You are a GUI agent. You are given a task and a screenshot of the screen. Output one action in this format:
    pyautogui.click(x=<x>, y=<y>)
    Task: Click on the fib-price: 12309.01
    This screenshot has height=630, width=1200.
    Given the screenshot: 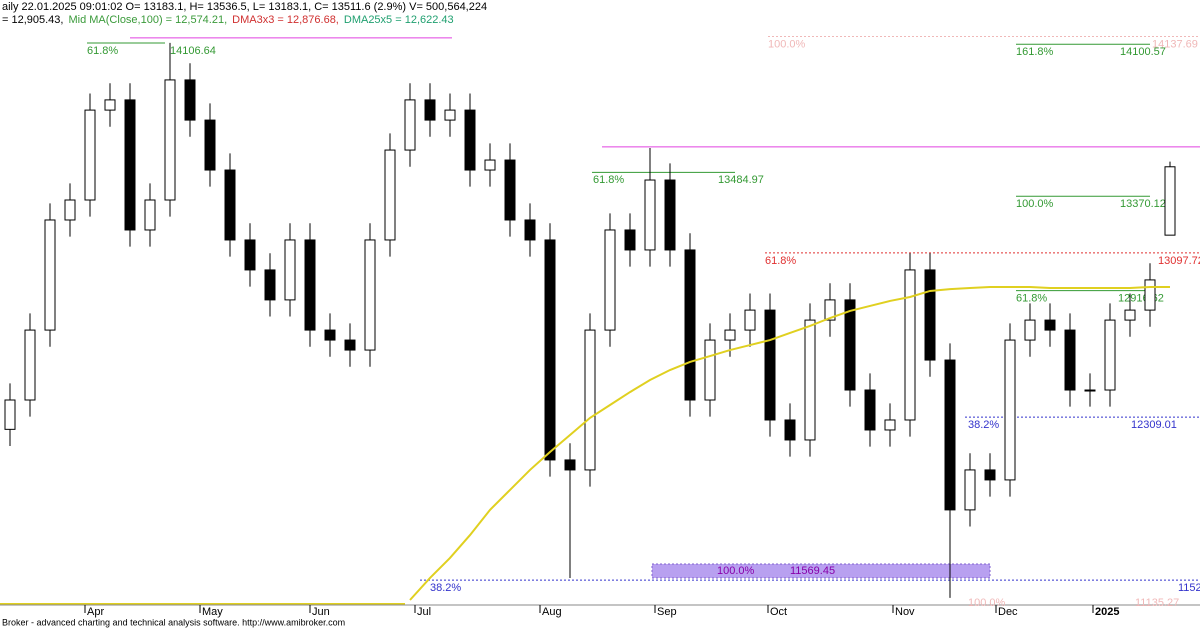 What is the action you would take?
    pyautogui.click(x=1154, y=425)
    